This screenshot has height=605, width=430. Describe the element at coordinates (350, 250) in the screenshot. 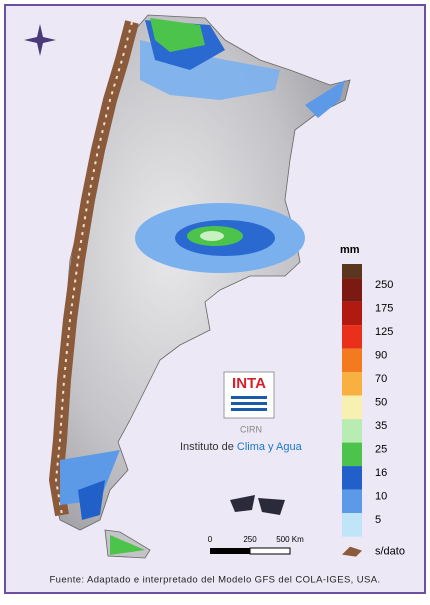

I see `legend-title: mm` at that location.